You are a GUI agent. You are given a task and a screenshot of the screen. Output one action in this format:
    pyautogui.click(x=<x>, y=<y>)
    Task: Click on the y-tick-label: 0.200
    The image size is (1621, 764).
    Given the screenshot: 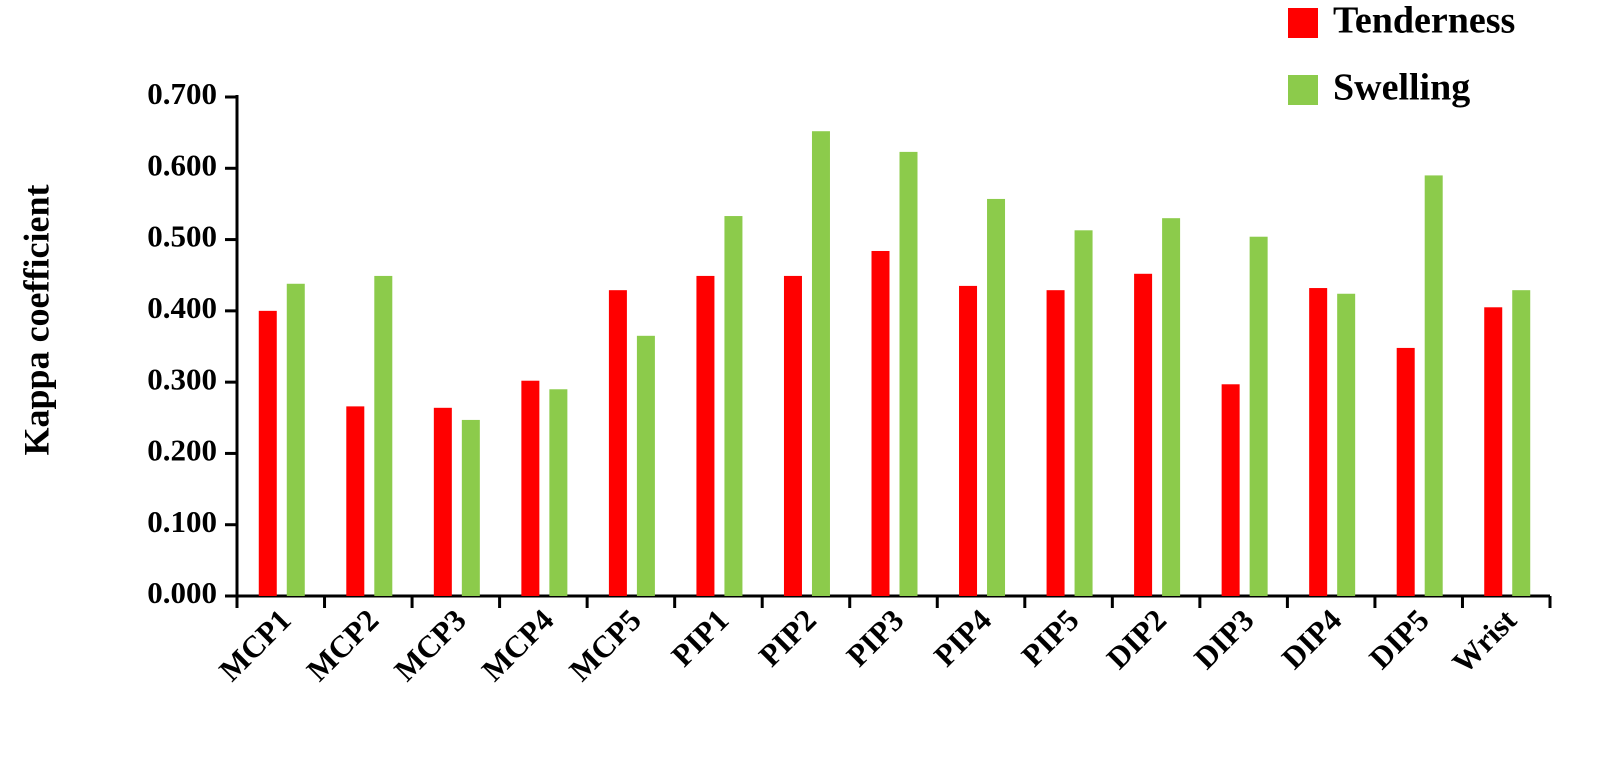 What is the action you would take?
    pyautogui.click(x=182, y=450)
    